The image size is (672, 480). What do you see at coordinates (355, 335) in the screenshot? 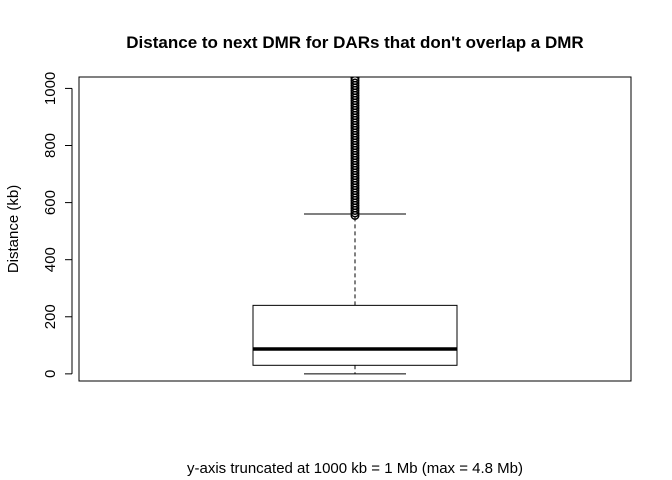
I see `iqr-box` at bounding box center [355, 335].